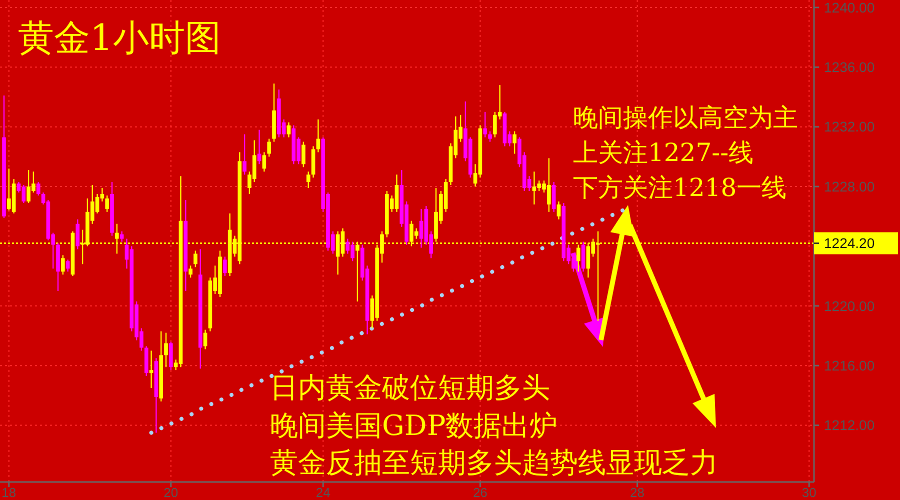 Image resolution: width=900 pixels, height=500 pixels. I want to click on y-tick-label: 1220.00, so click(849, 306).